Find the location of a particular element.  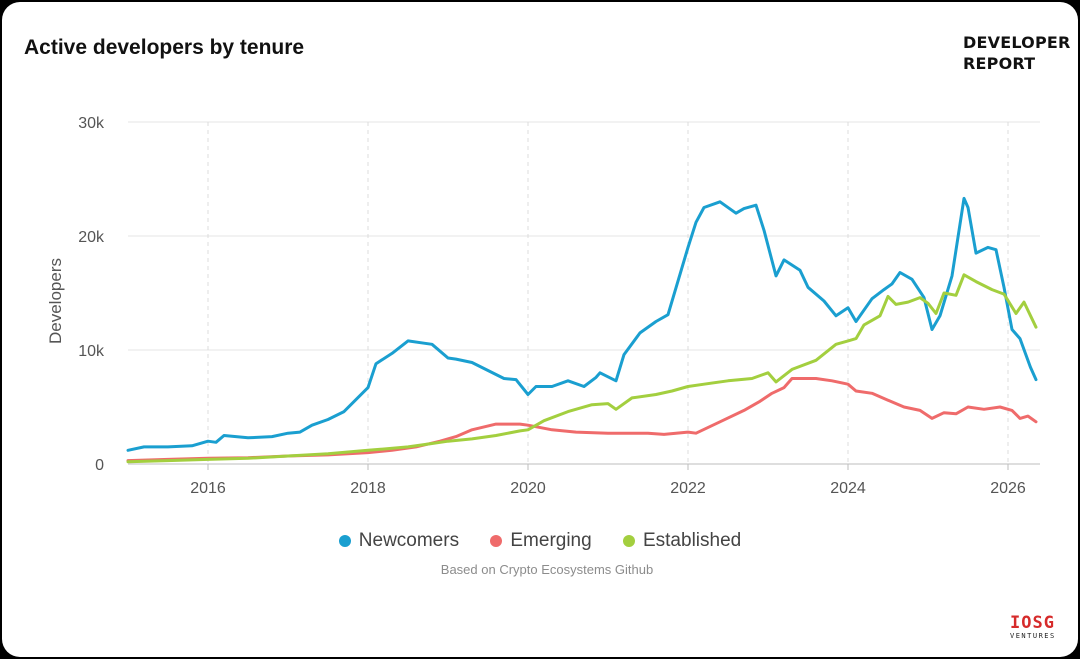

iosg-logo: IOSG VENTURES is located at coordinates (1033, 628).